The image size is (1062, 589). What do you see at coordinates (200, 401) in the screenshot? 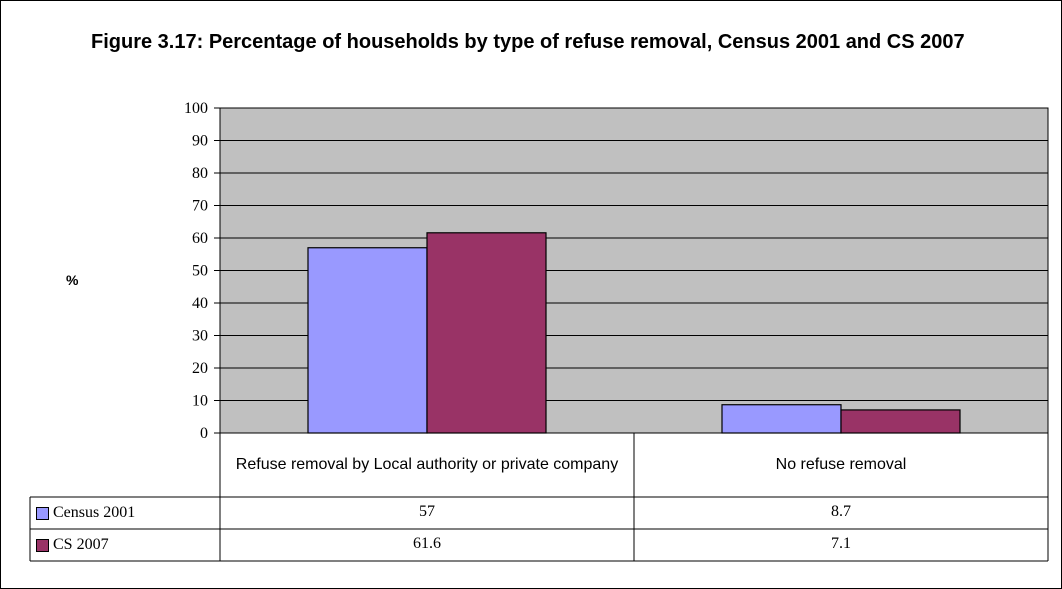
I see `y-tick-label: 10` at bounding box center [200, 401].